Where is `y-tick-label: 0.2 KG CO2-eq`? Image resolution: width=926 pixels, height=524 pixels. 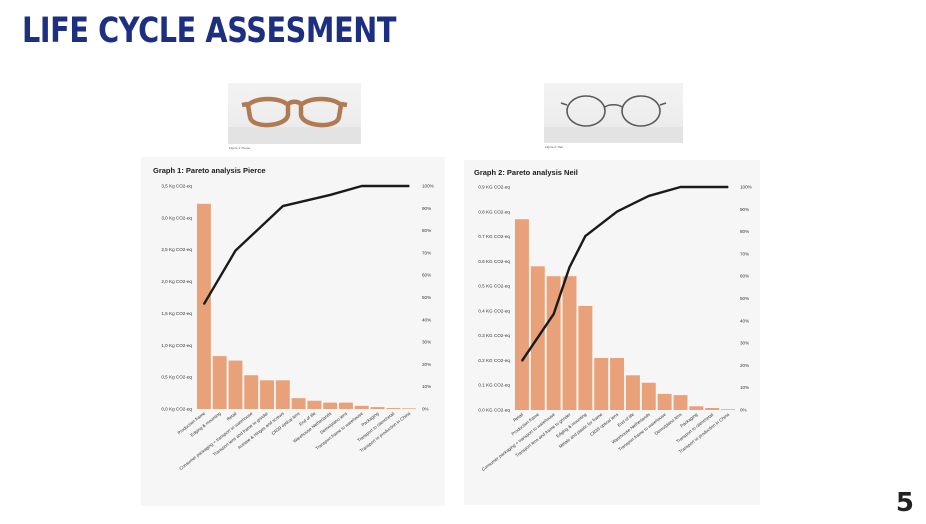 y-tick-label: 0.2 KG CO2-eq is located at coordinates (494, 360).